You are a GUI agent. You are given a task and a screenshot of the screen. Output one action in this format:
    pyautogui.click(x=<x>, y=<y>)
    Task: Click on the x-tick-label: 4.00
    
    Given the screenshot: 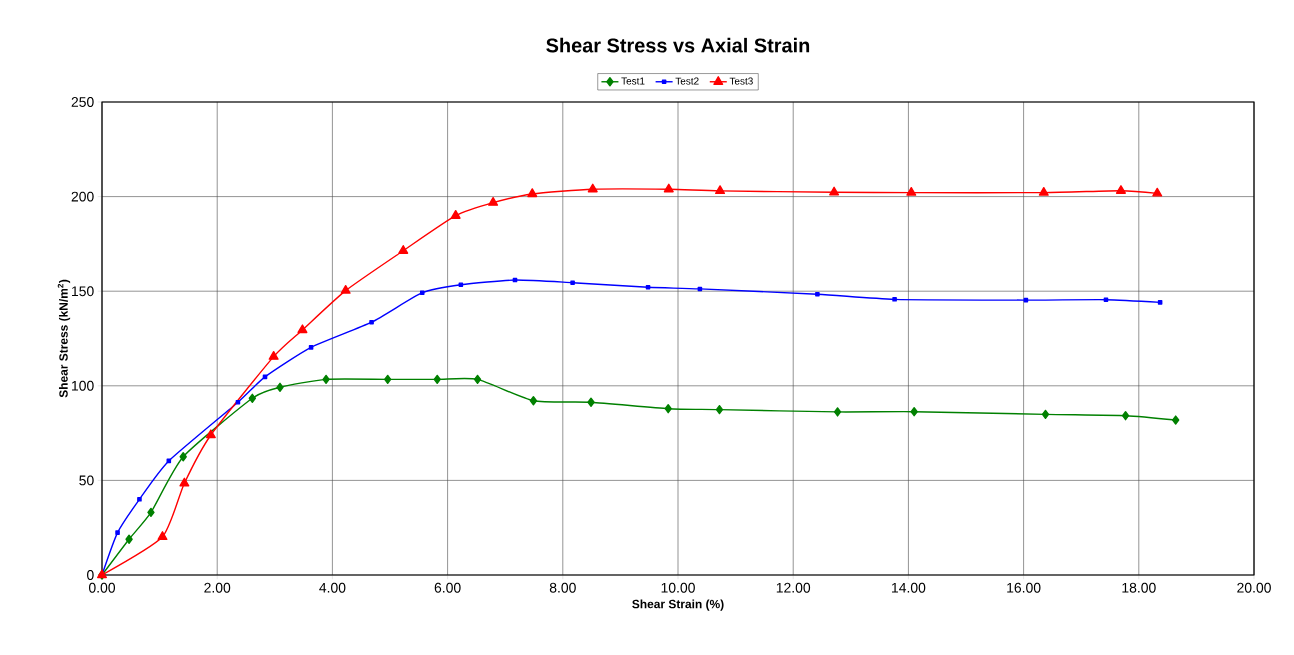 What is the action you would take?
    pyautogui.click(x=332, y=587)
    